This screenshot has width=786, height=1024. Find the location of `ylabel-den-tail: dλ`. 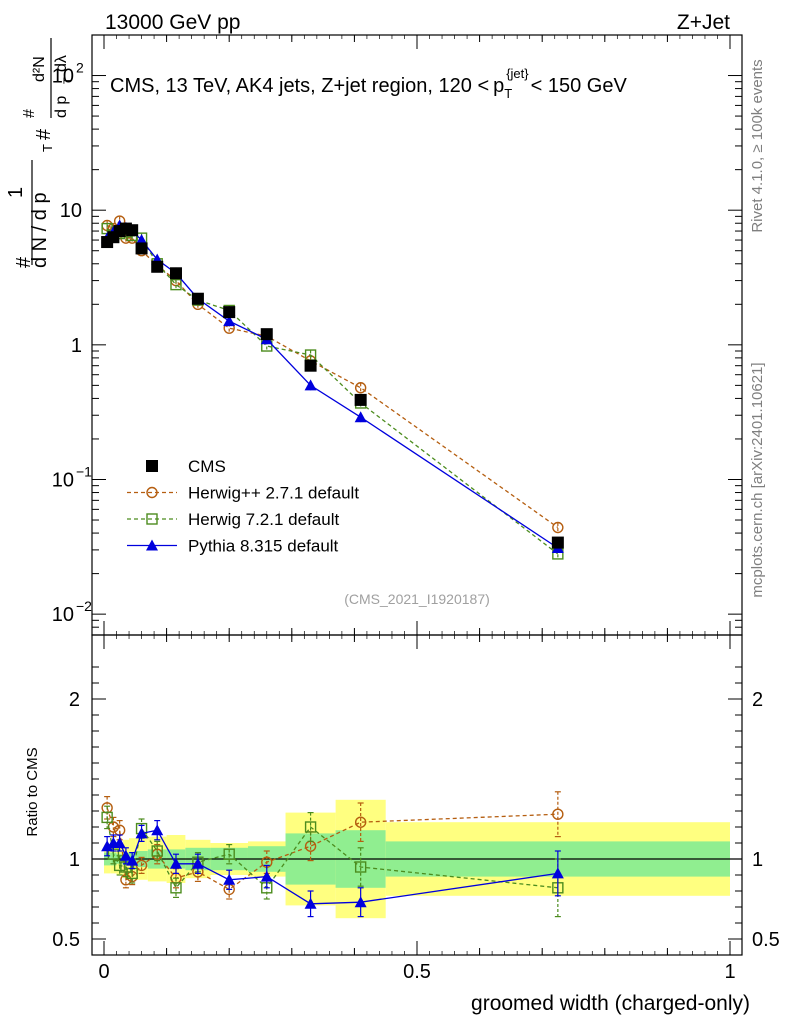

ylabel-den-tail: dλ is located at coordinates (61, 63).